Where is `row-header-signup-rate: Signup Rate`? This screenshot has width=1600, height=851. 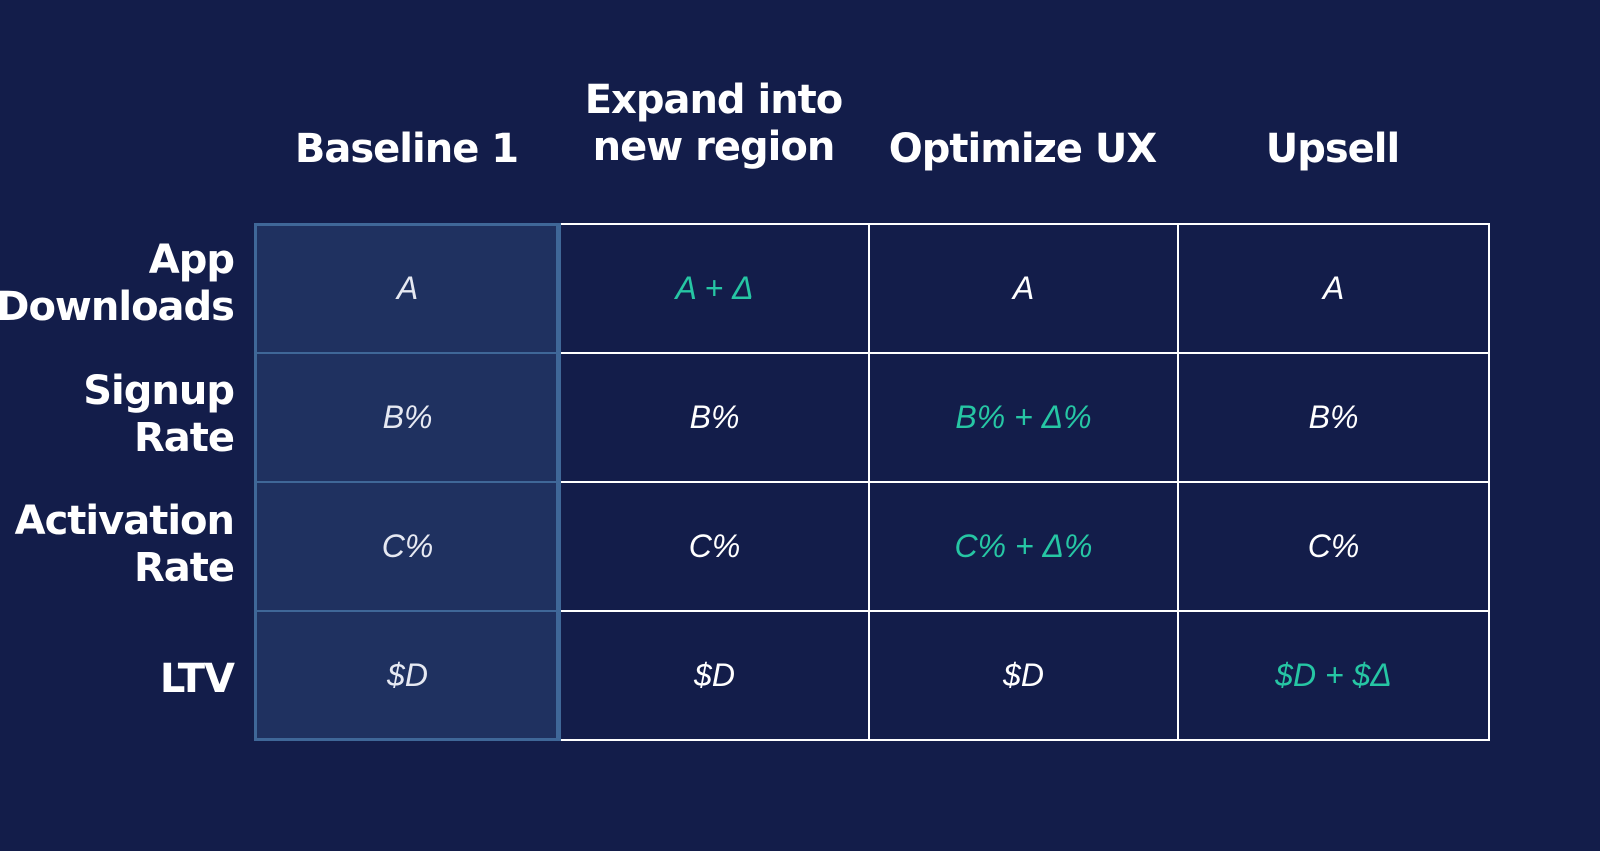
row-header-signup-rate: Signup Rate is located at coordinates (159, 415).